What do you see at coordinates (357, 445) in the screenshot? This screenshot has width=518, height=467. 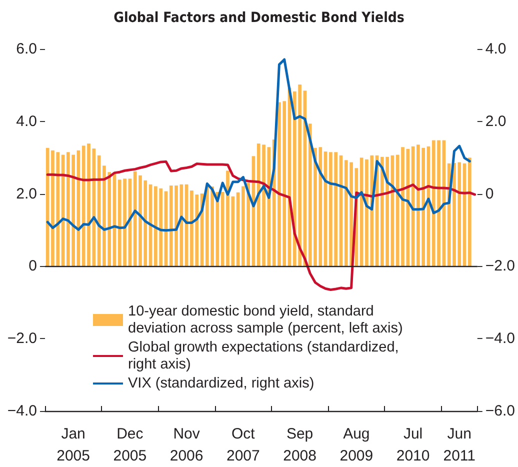 I see `x-tick-label: Aug 2009` at bounding box center [357, 445].